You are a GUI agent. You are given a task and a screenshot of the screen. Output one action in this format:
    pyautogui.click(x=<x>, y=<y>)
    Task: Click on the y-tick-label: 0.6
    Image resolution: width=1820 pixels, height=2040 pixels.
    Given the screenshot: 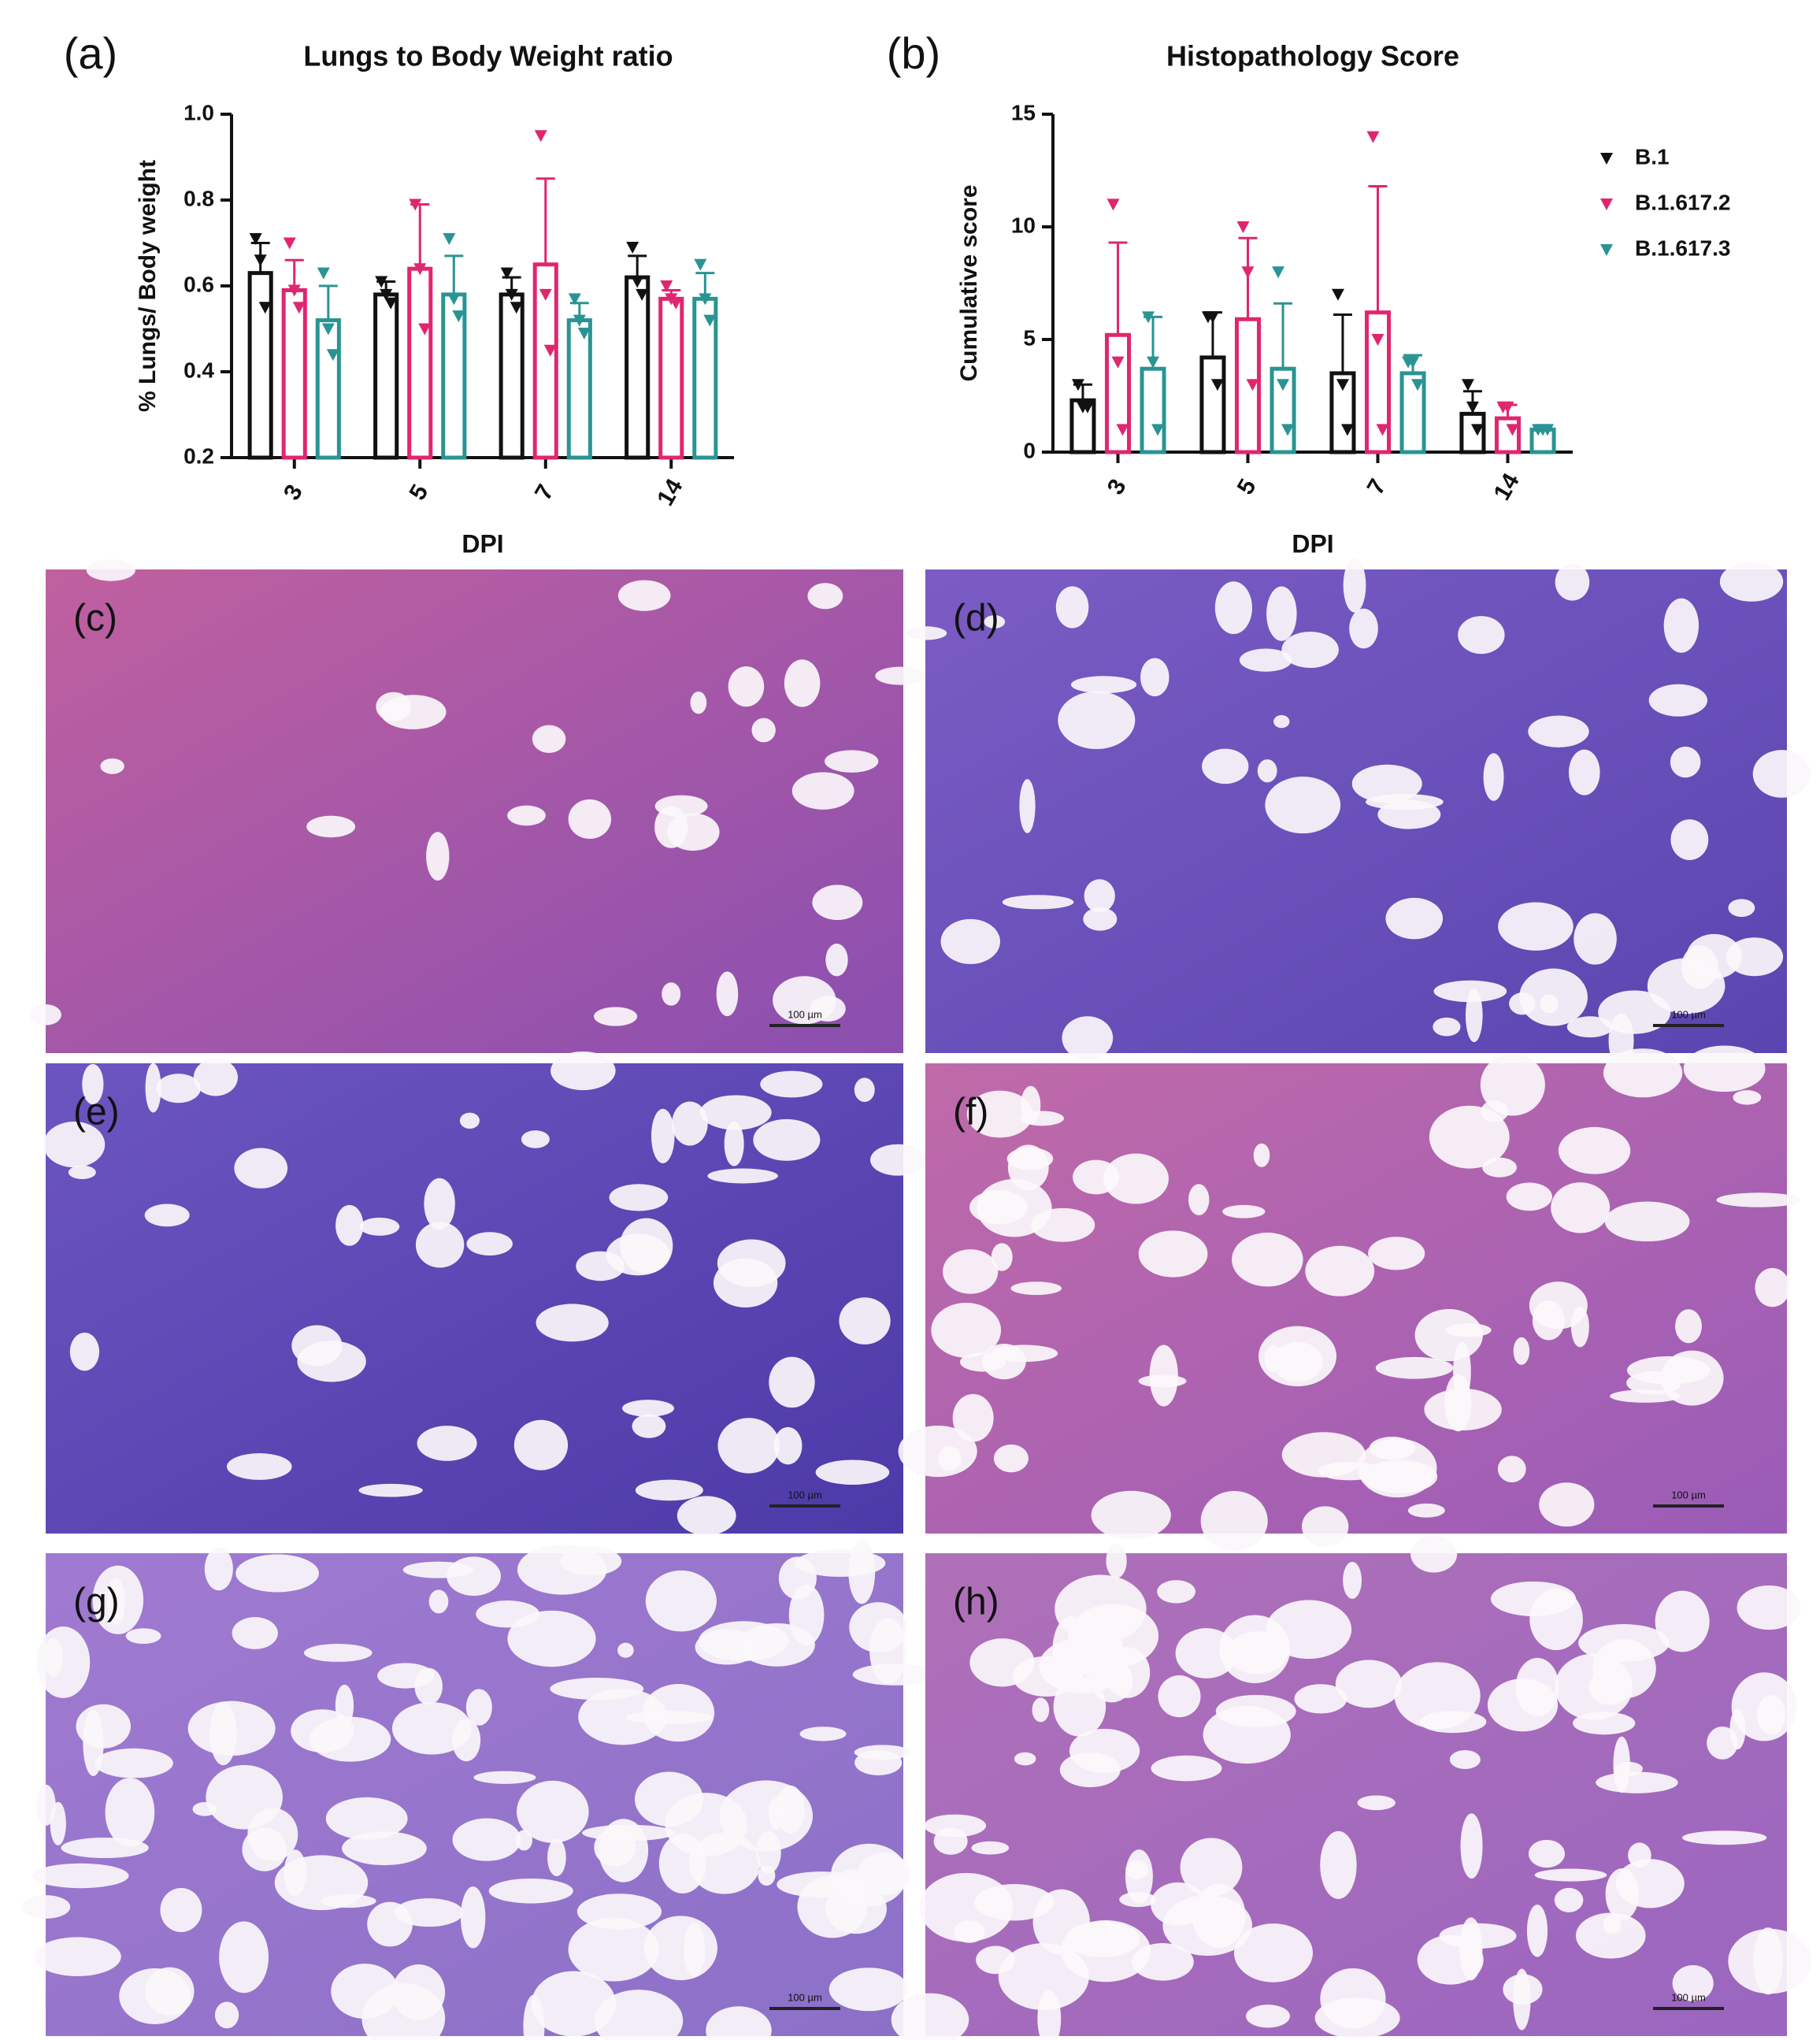 What is the action you would take?
    pyautogui.click(x=198, y=284)
    